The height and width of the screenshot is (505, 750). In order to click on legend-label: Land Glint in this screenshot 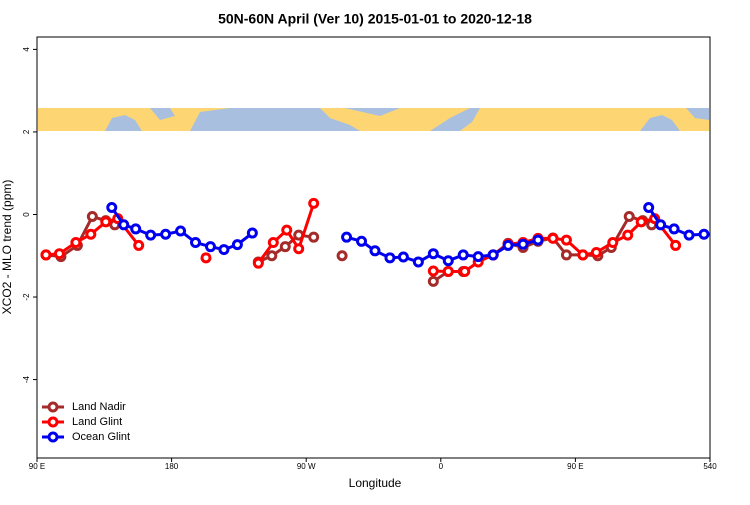, I will do `click(97, 422)`.